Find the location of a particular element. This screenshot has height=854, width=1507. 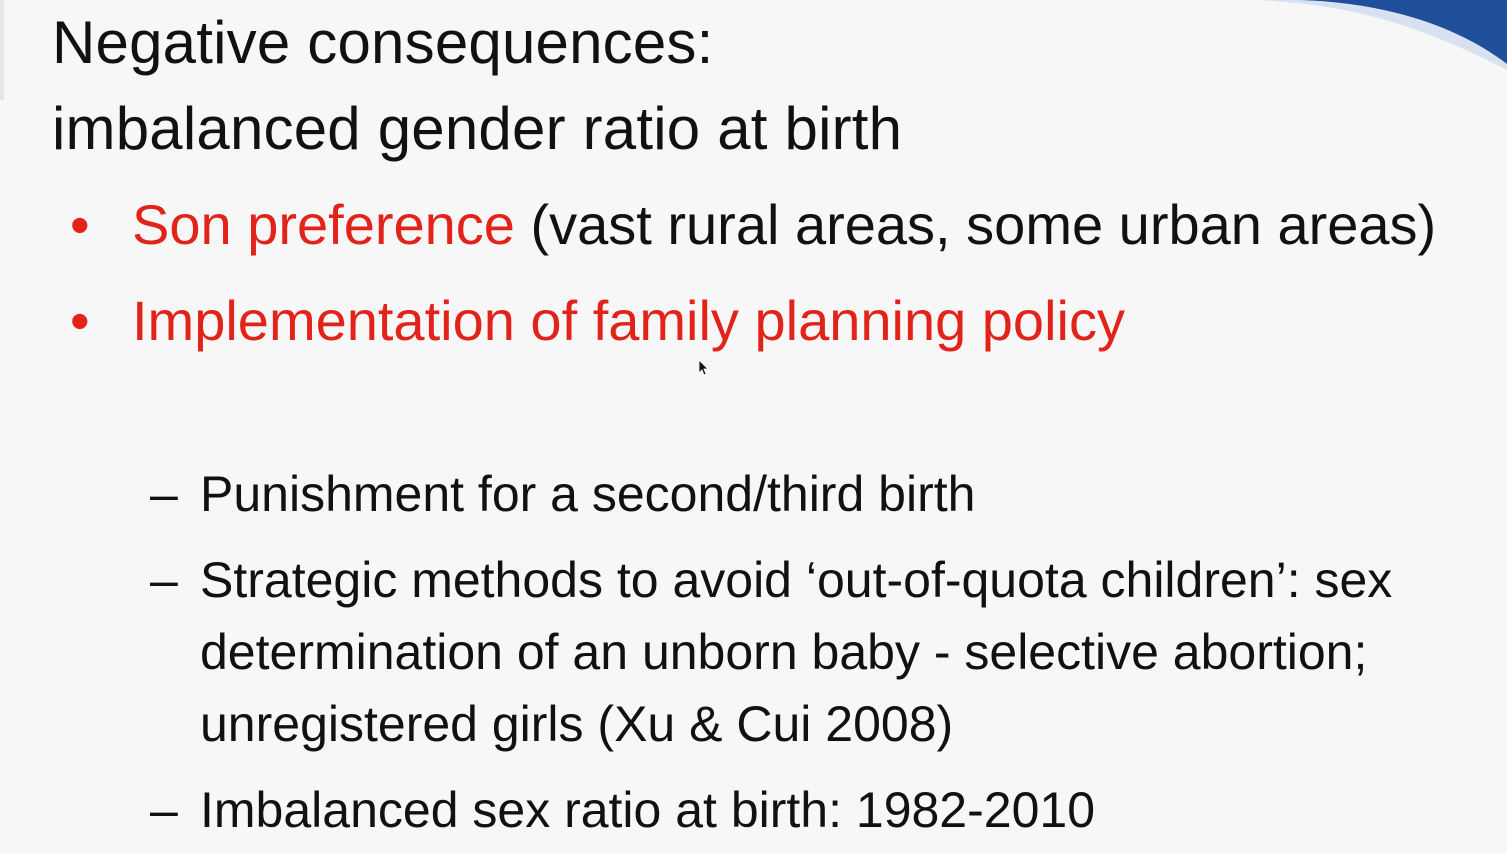

sub-item-punishment: – Punishment for a second/third birth is located at coordinates (820, 494).